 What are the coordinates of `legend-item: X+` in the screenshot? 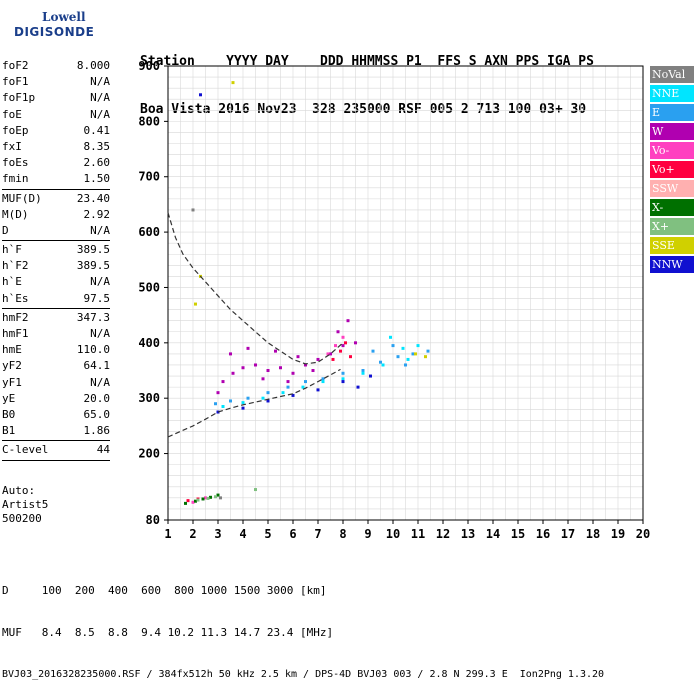 It's located at (672, 226).